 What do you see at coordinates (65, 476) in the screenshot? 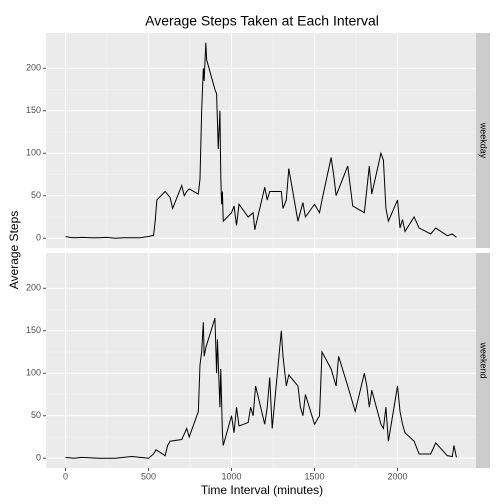
I see `x-tick-label: 0` at bounding box center [65, 476].